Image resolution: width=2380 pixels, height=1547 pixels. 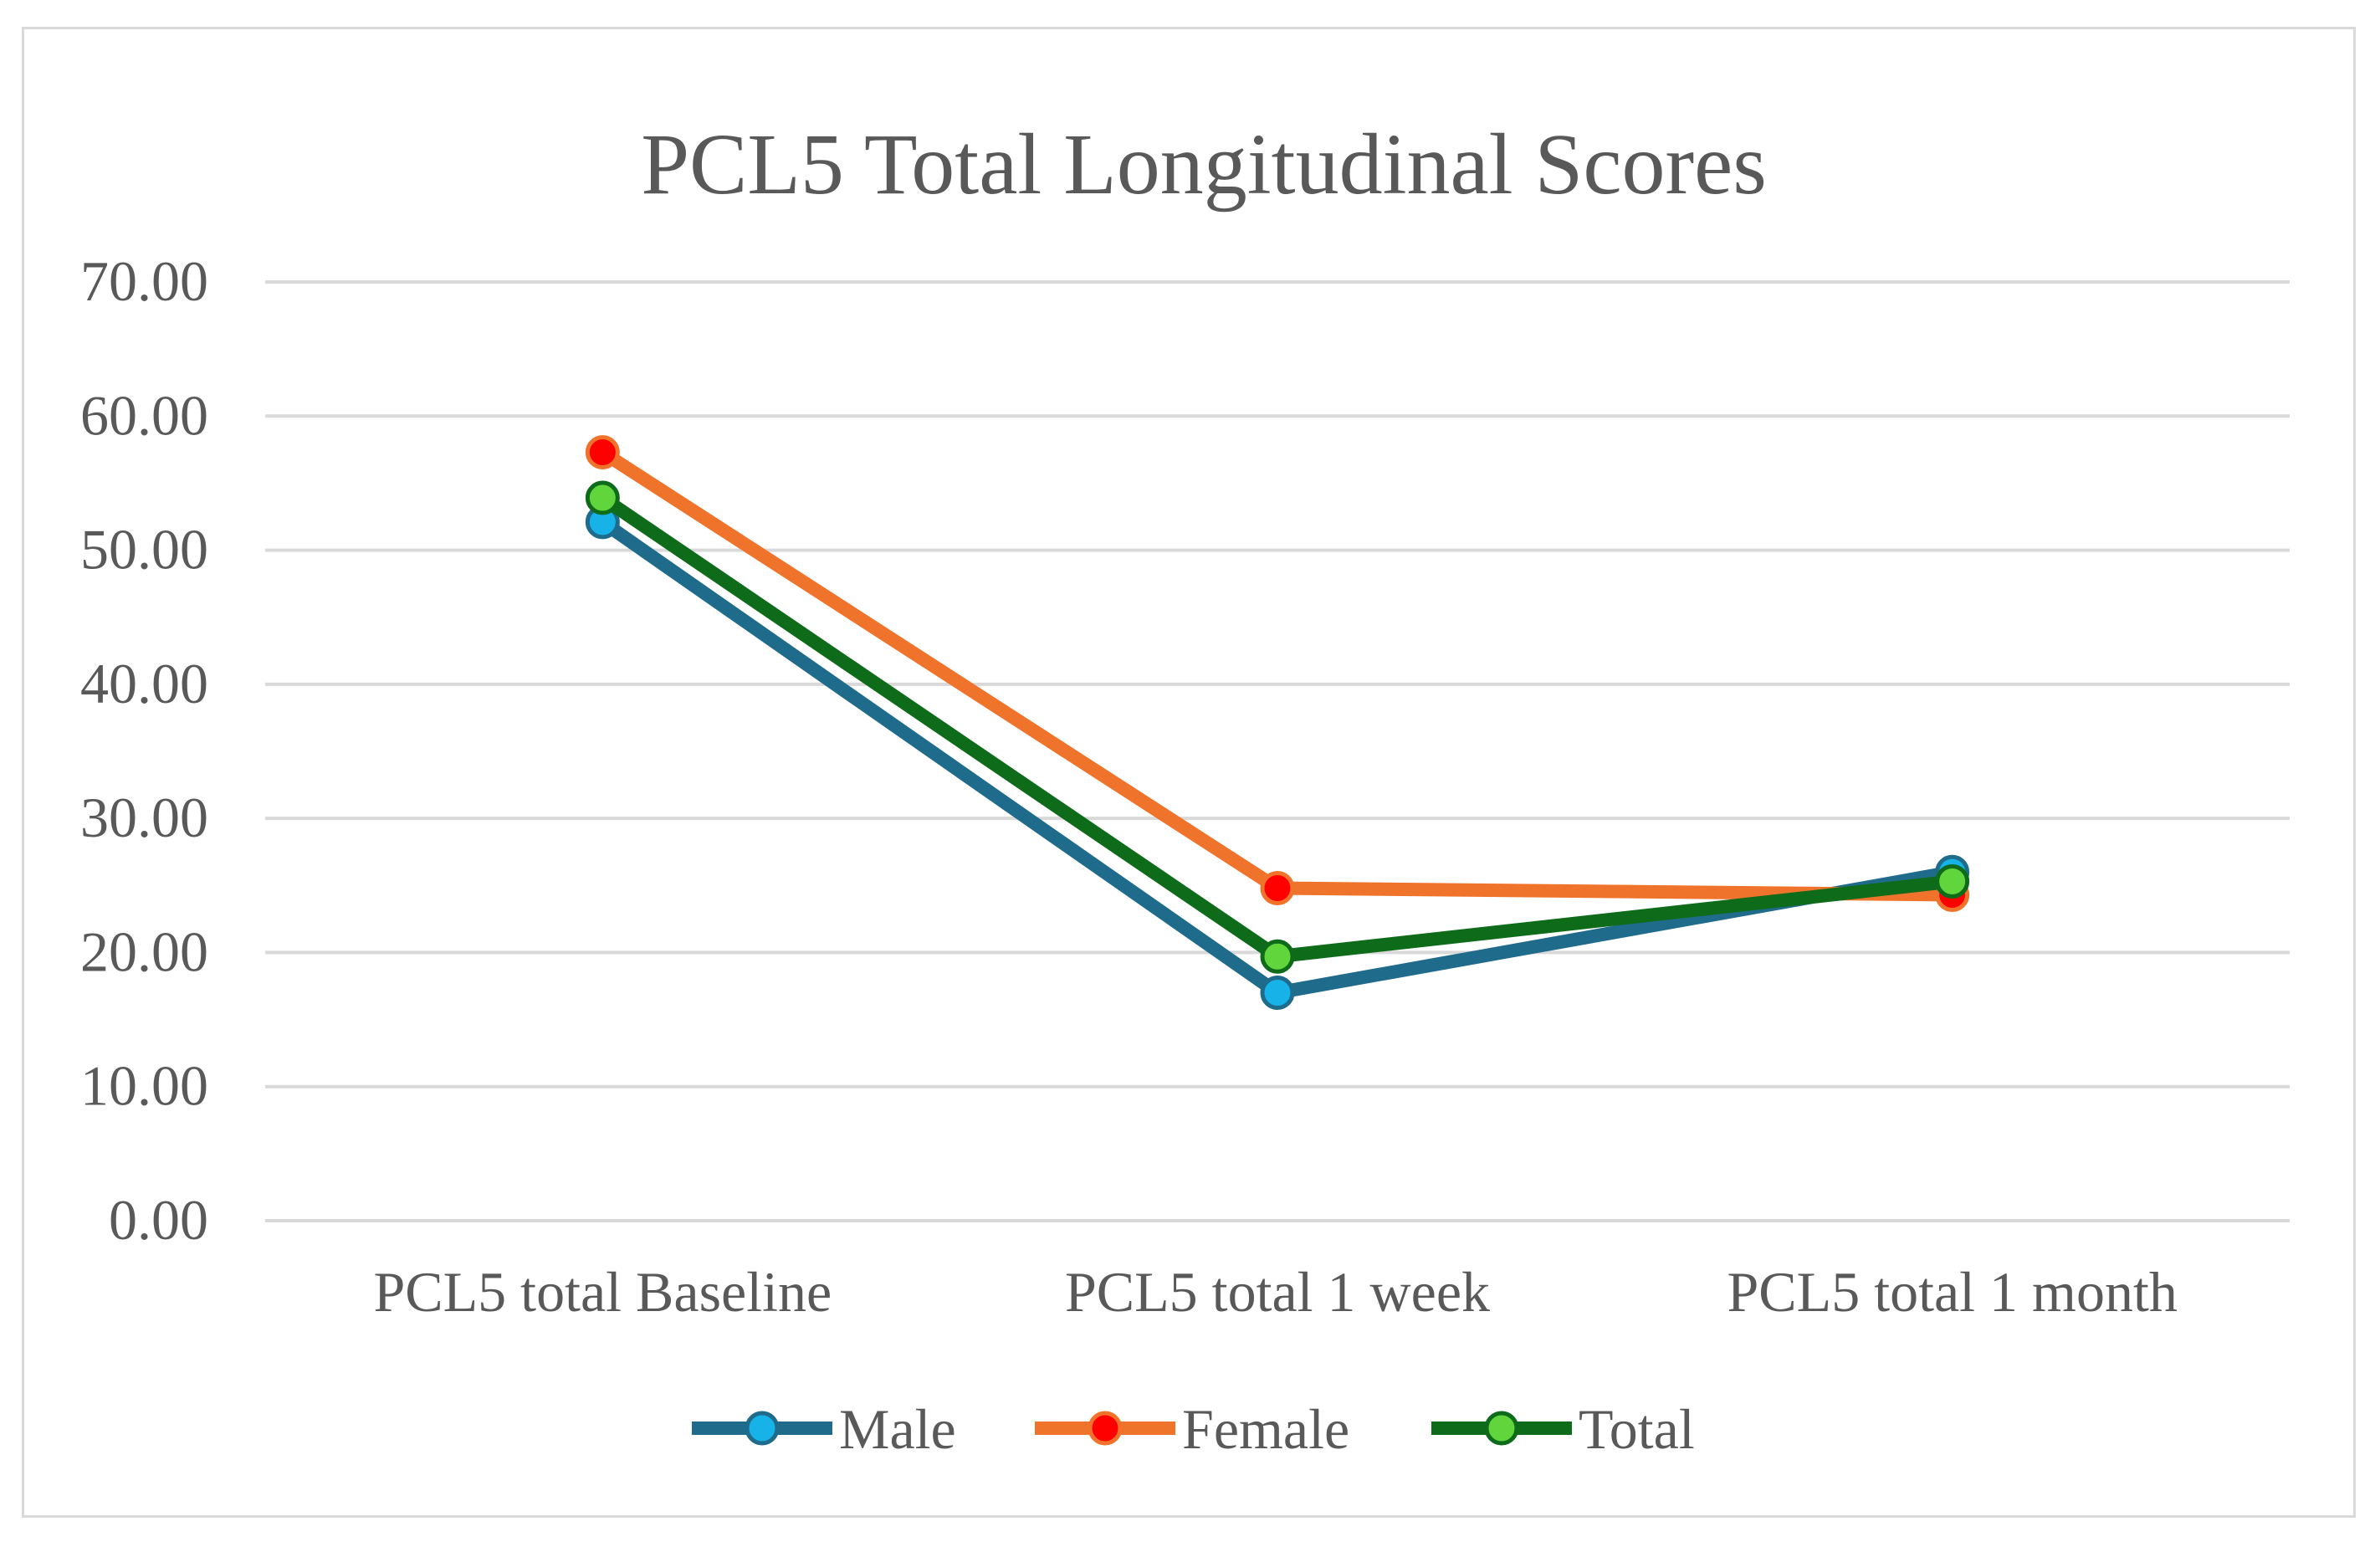 I want to click on y-tick-label: 40.00, so click(x=144, y=683).